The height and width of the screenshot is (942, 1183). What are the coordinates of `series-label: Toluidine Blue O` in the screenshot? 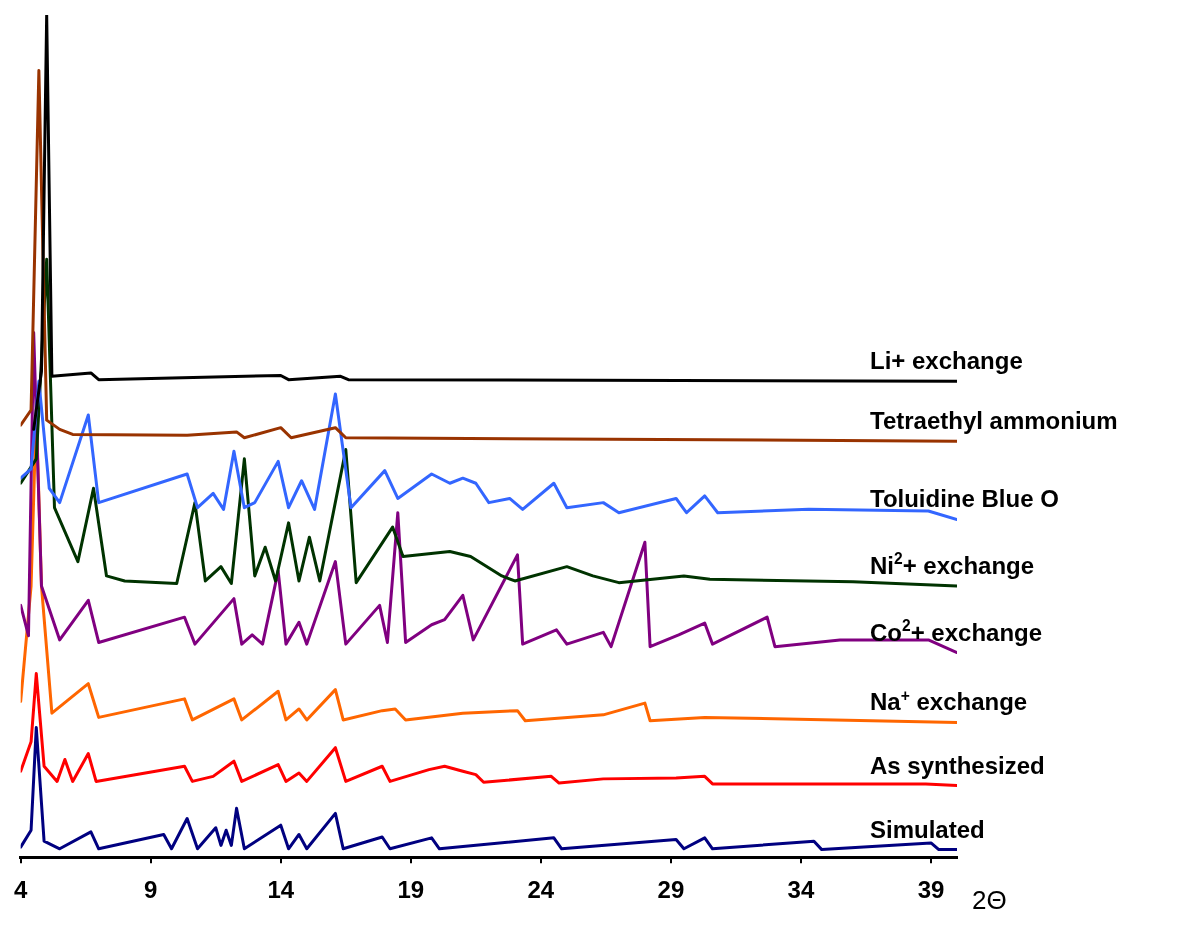 It's located at (964, 499).